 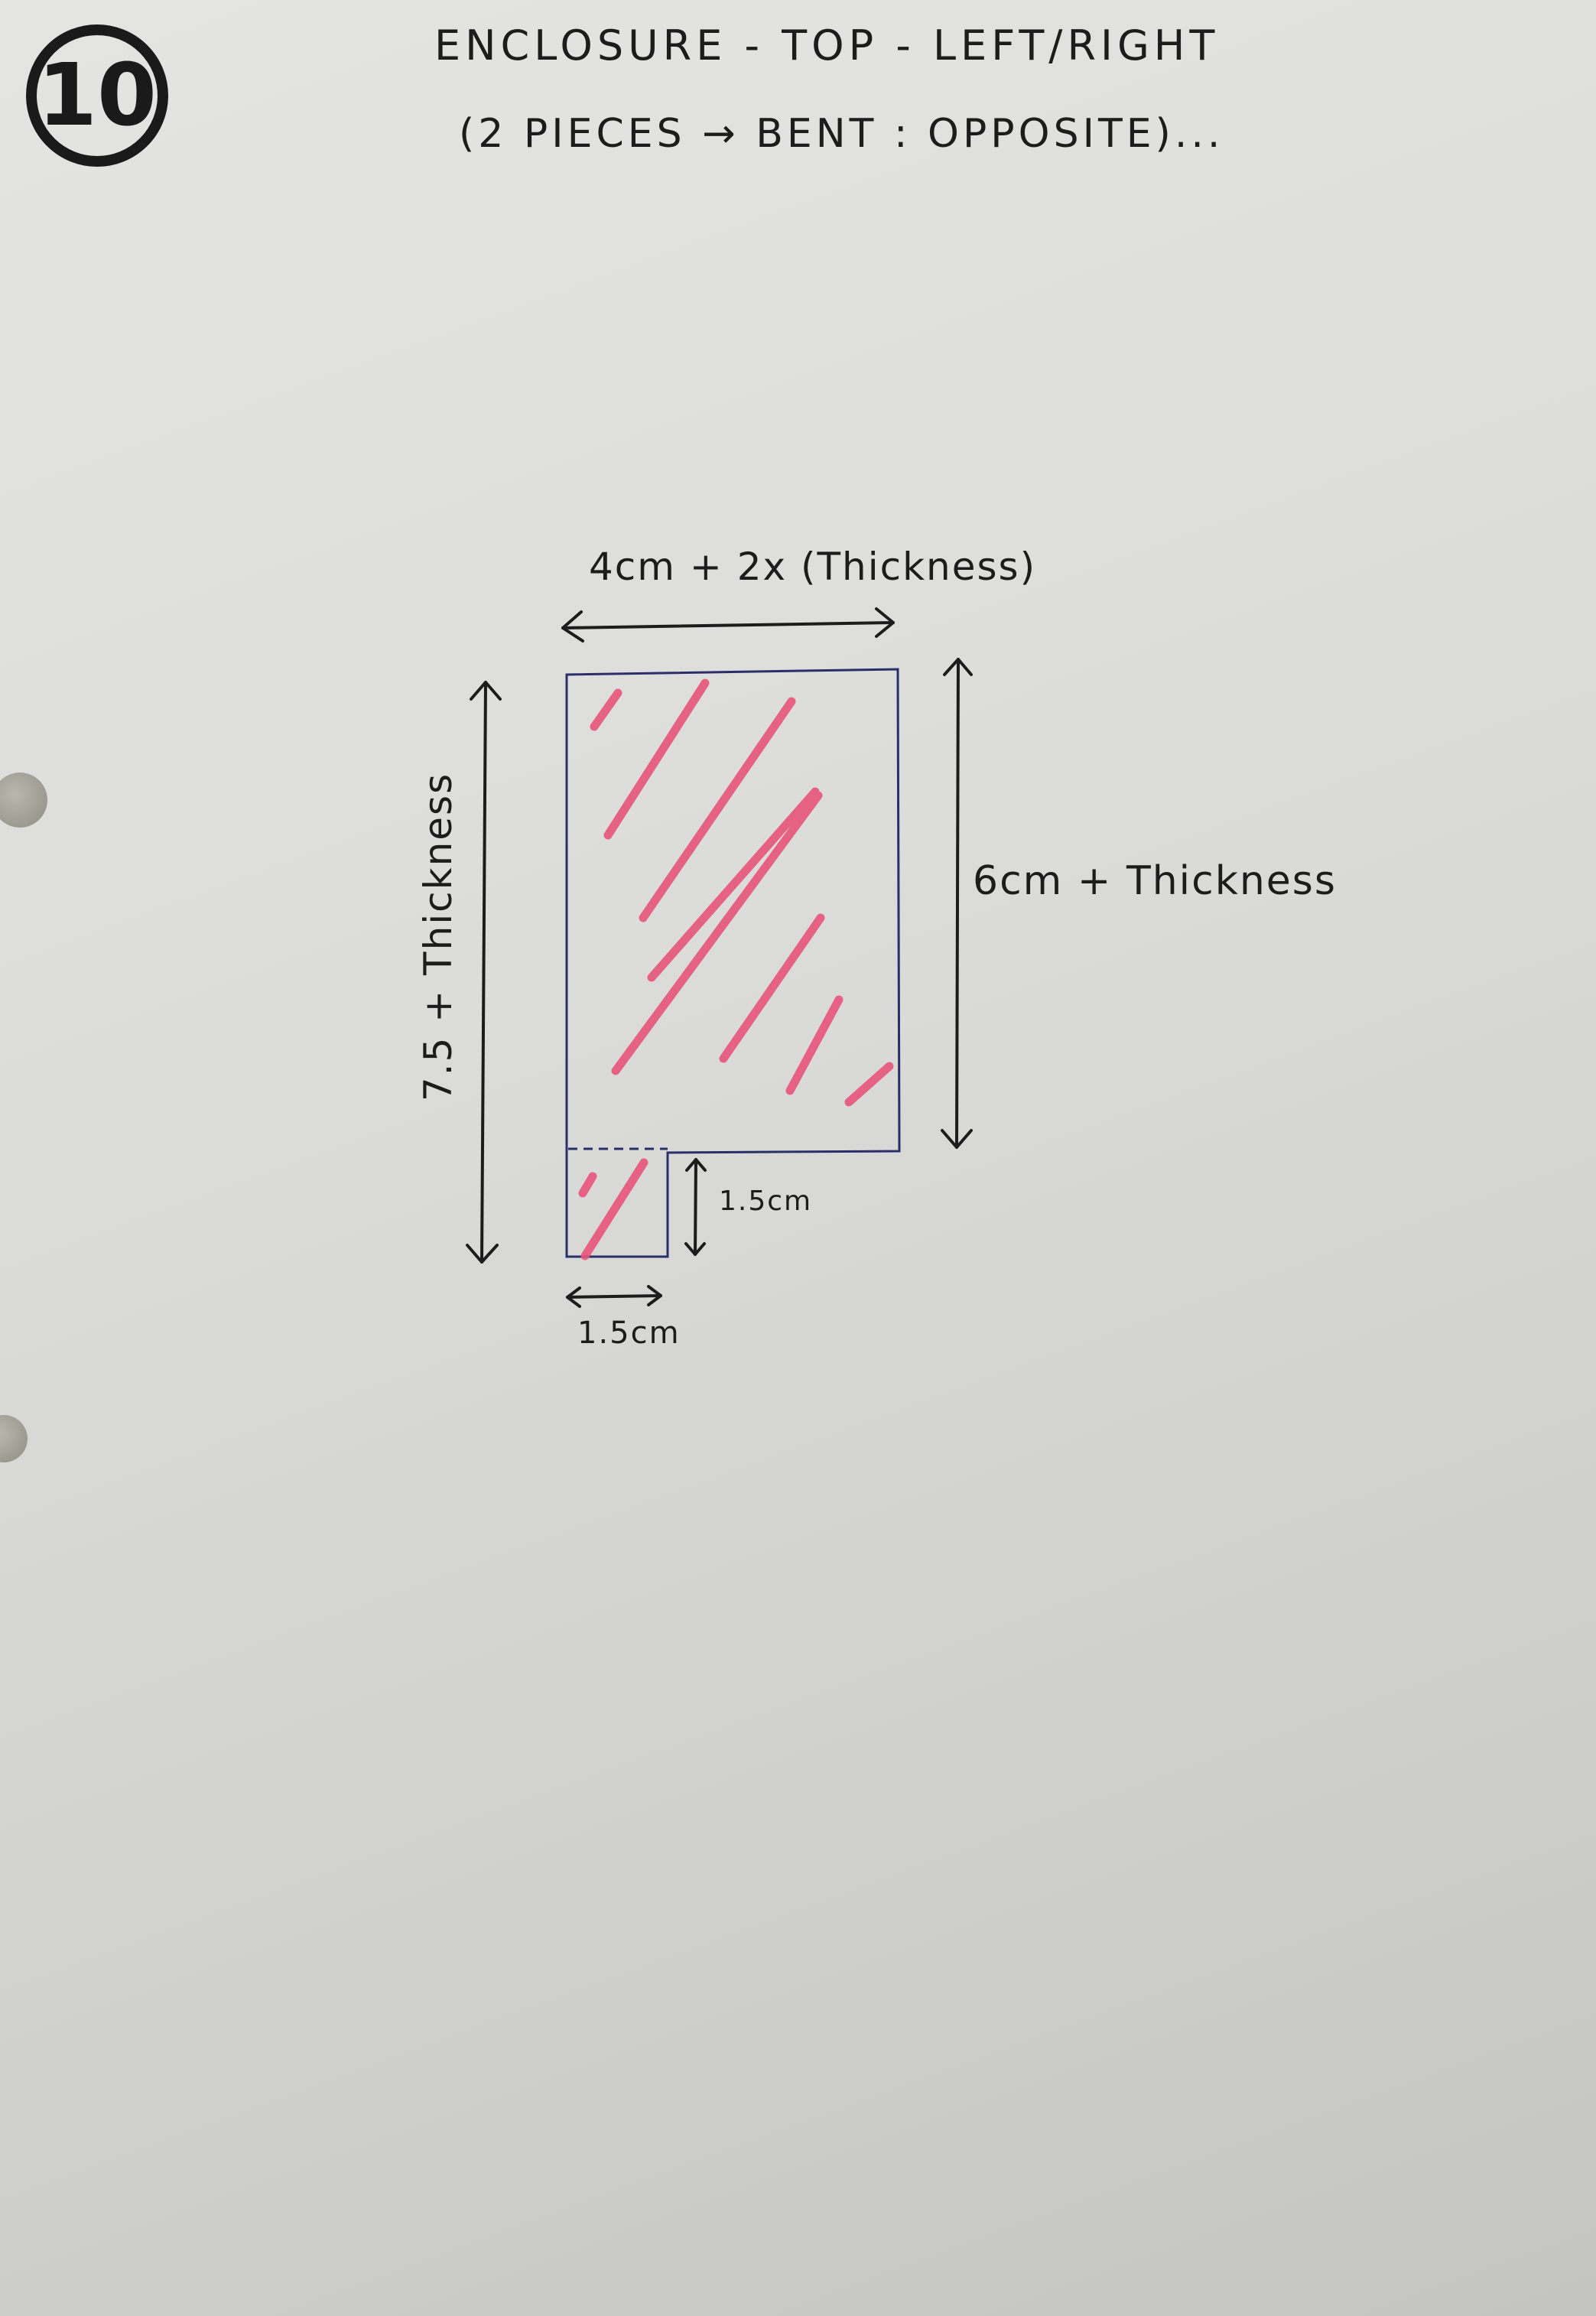 I want to click on dimension-arrows, so click(x=719, y=957).